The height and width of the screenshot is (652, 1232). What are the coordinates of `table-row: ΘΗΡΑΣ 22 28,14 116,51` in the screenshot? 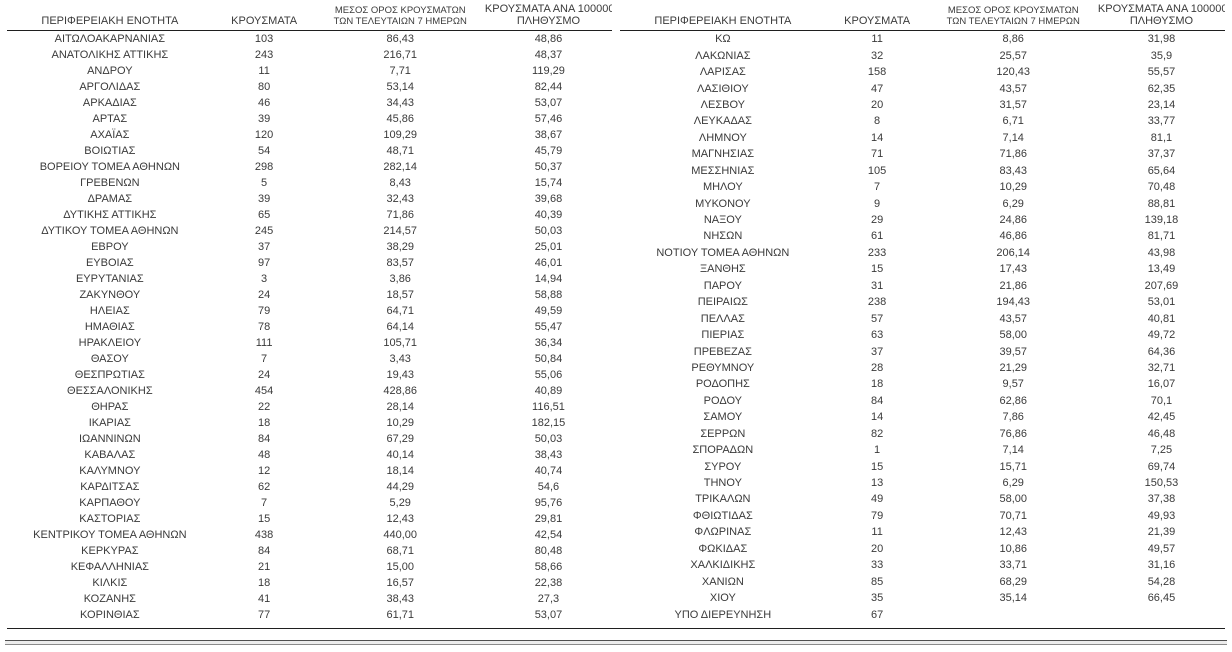 It's located at (309, 407).